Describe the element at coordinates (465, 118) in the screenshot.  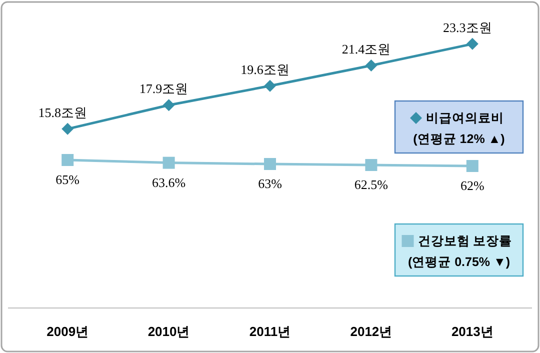
I see `legend-label: 비급여의료비` at that location.